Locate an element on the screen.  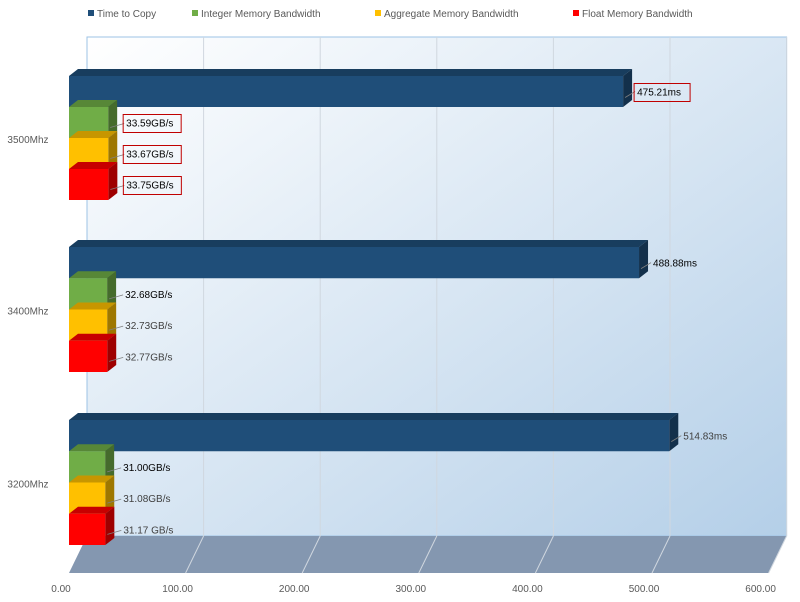
data-label: 32.77GB/s is located at coordinates (148, 357).